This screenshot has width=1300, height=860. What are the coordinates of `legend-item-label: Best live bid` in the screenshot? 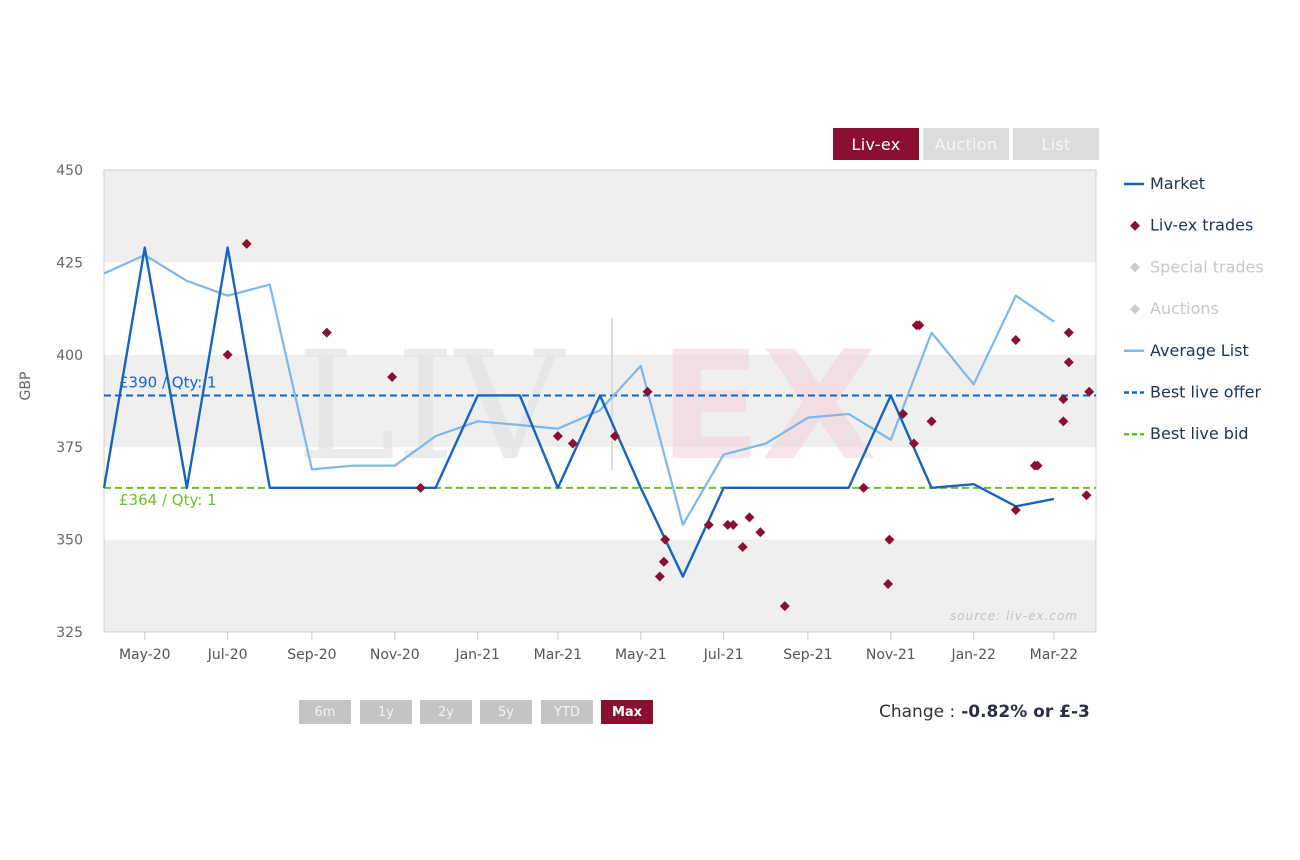 It's located at (1199, 433).